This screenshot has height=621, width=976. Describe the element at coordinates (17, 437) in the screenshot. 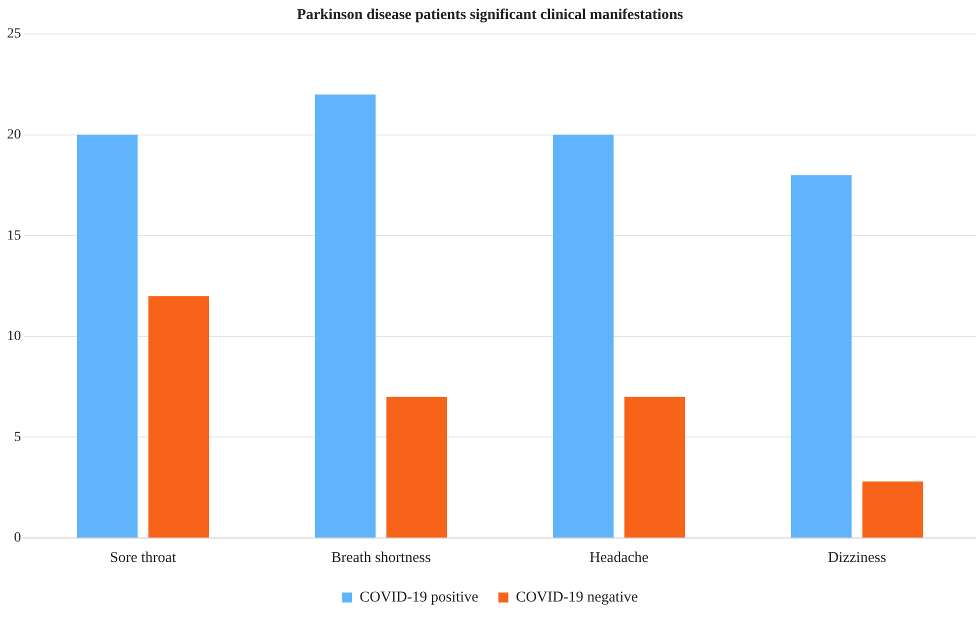

I see `y-tick-label: 5` at that location.